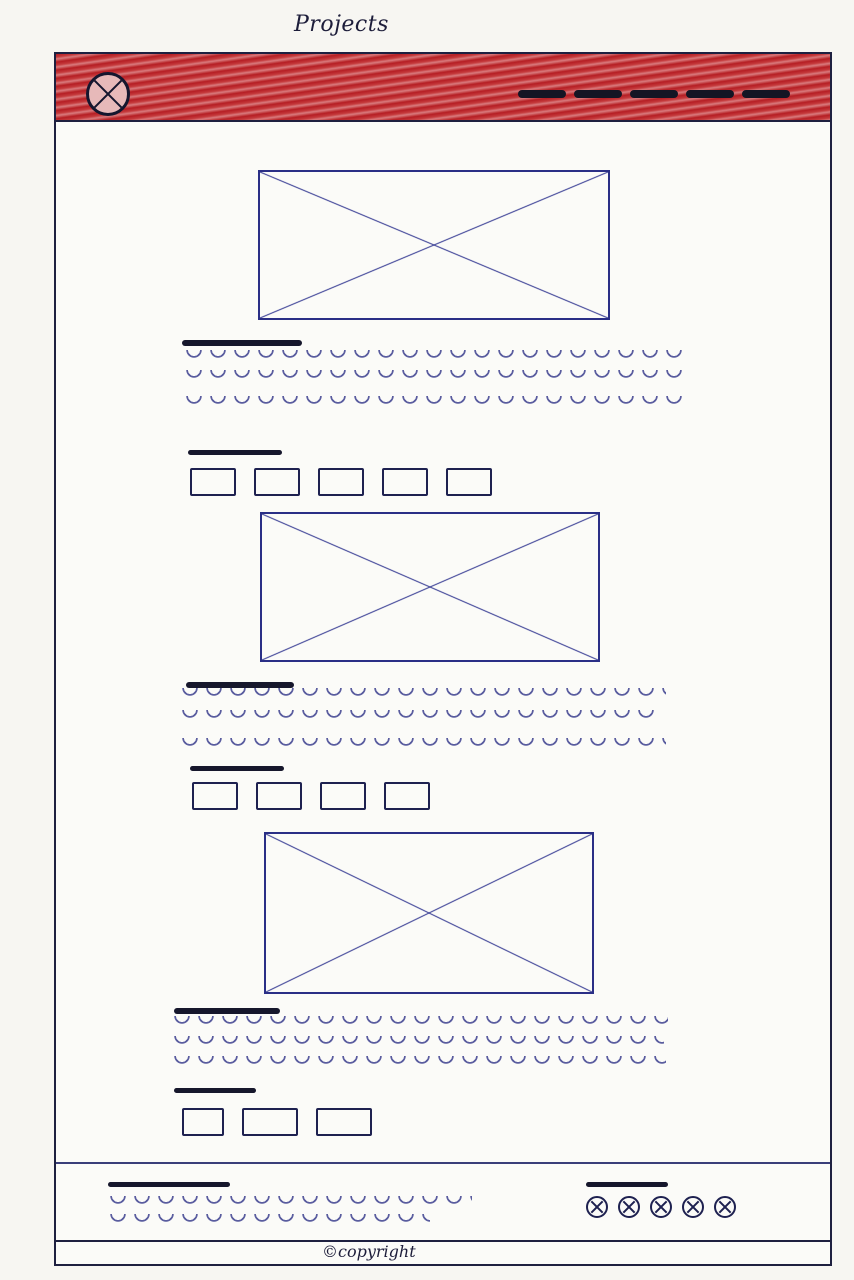 Image resolution: width=854 pixels, height=1280 pixels. What do you see at coordinates (369, 1251) in the screenshot?
I see `copyright-text: ©copyright` at bounding box center [369, 1251].